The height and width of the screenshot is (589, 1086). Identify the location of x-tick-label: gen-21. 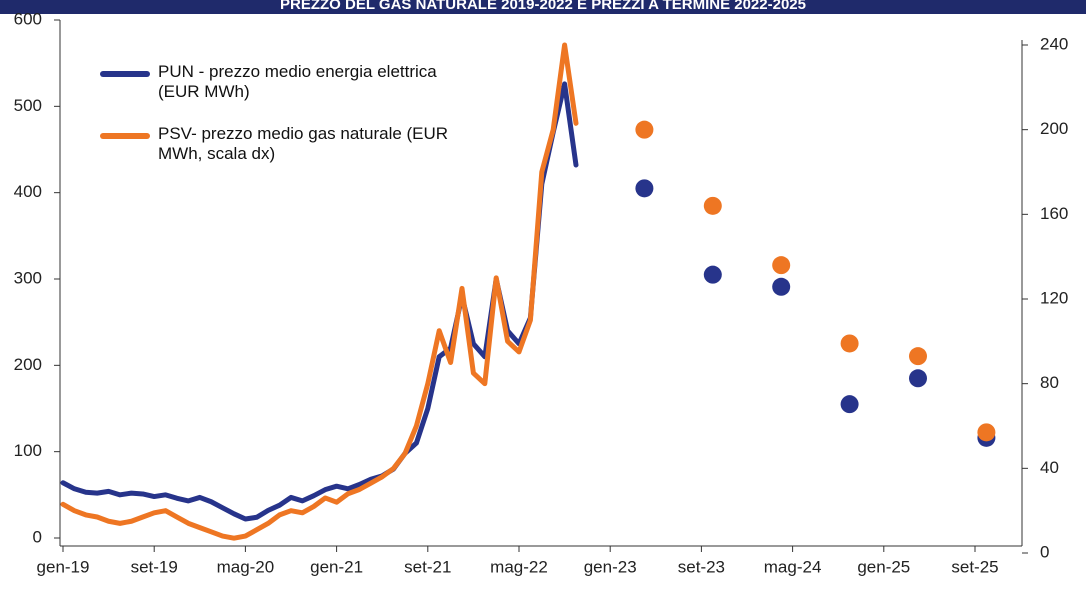
(336, 566).